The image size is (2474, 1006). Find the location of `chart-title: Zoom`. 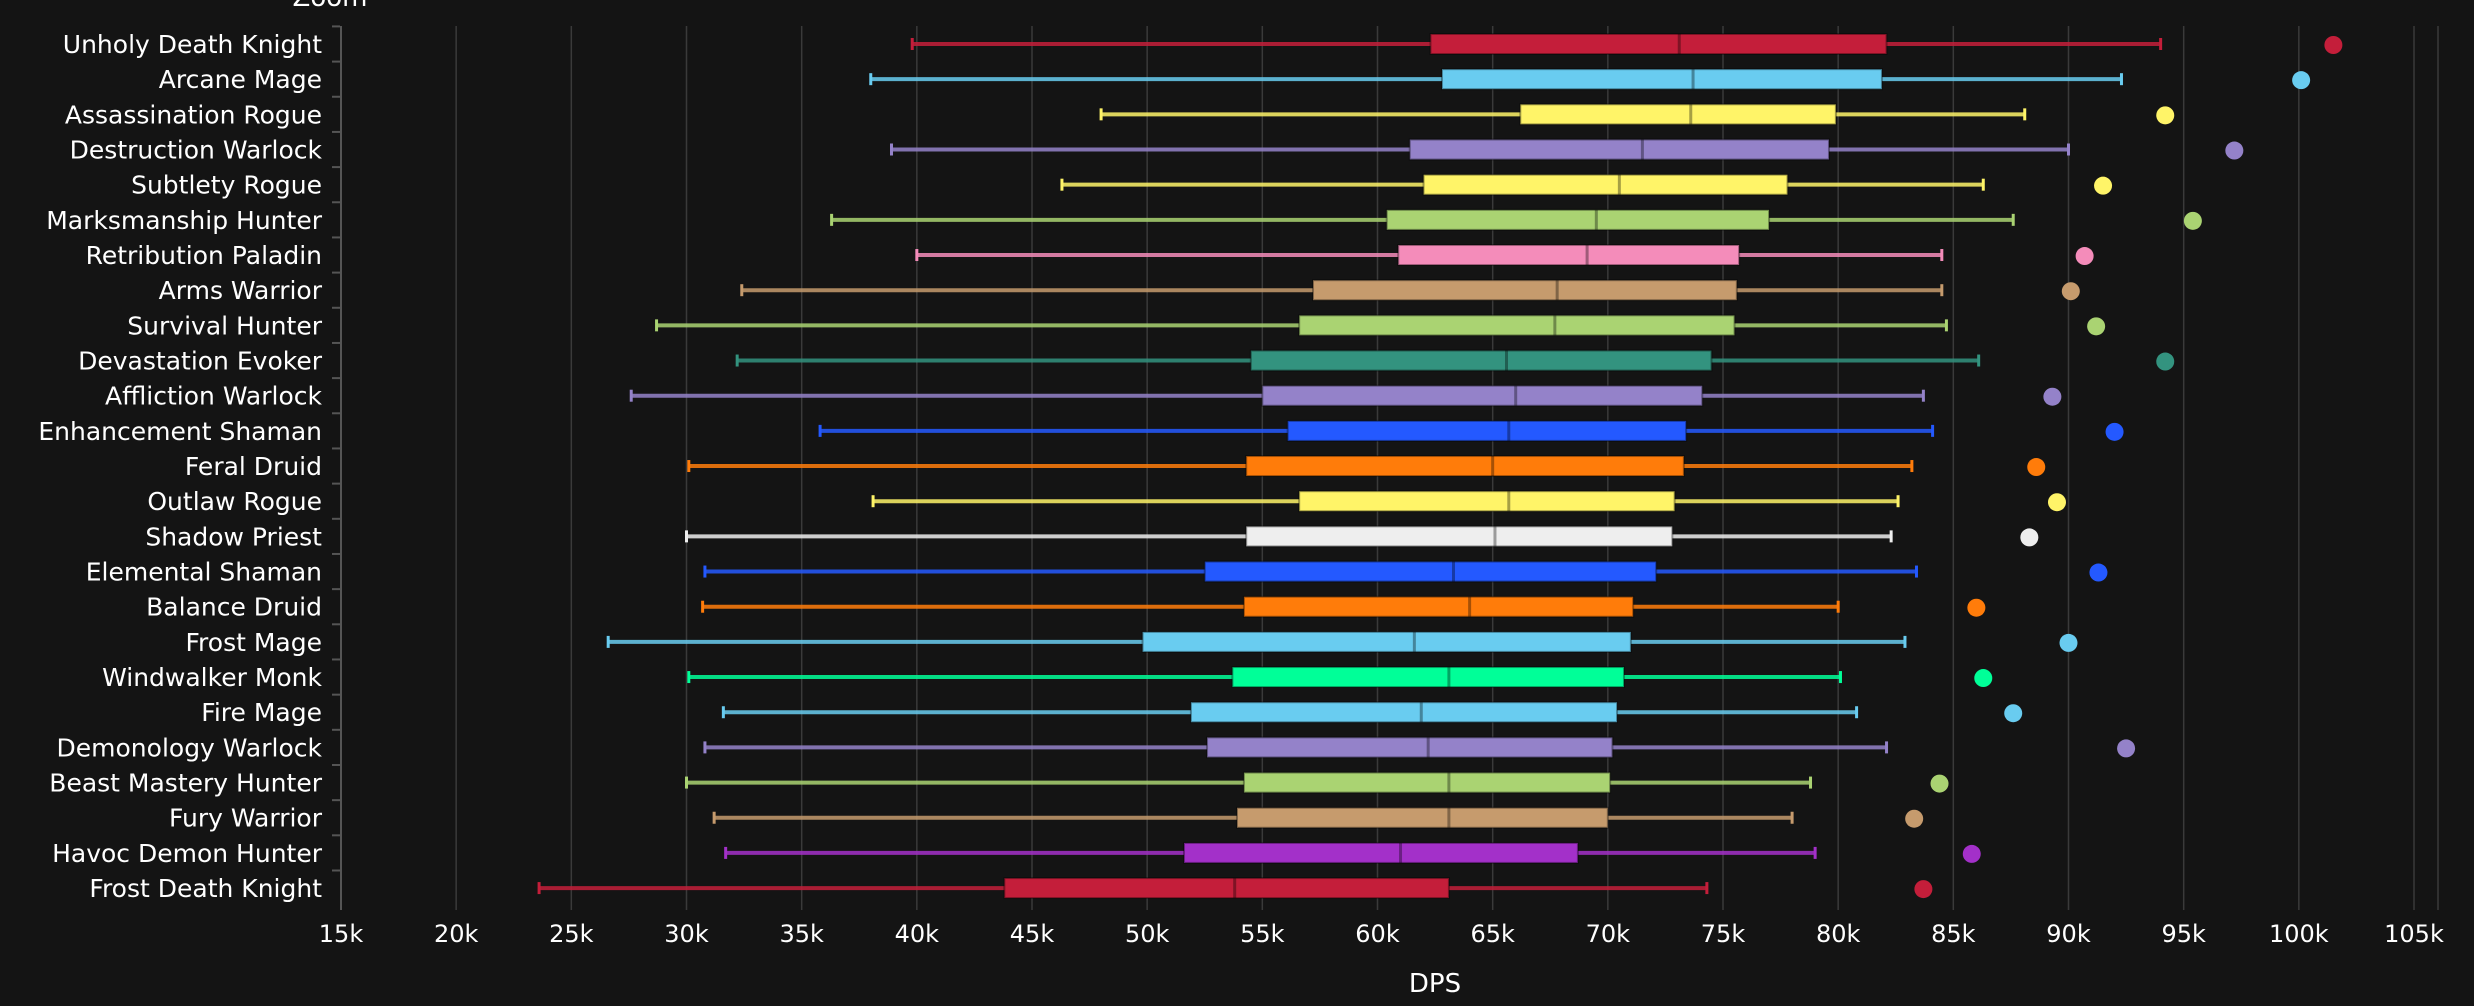

chart-title: Zoom is located at coordinates (330, 6).